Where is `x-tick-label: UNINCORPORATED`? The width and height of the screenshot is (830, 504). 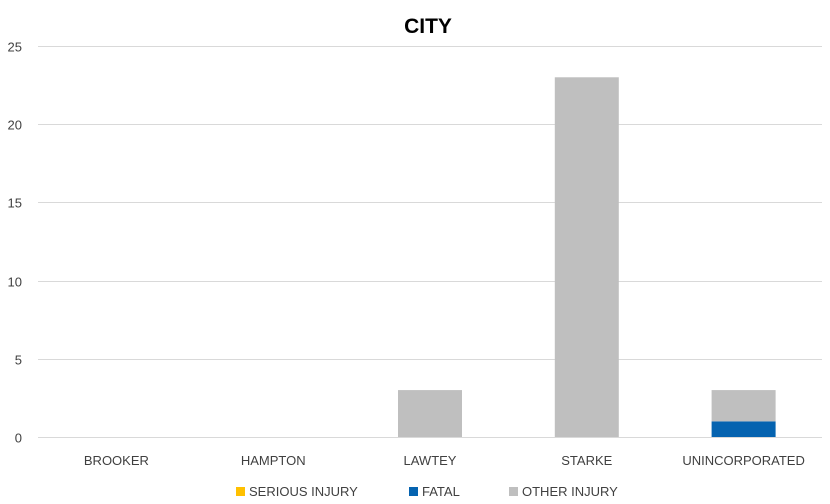
x-tick-label: UNINCORPORATED is located at coordinates (743, 460).